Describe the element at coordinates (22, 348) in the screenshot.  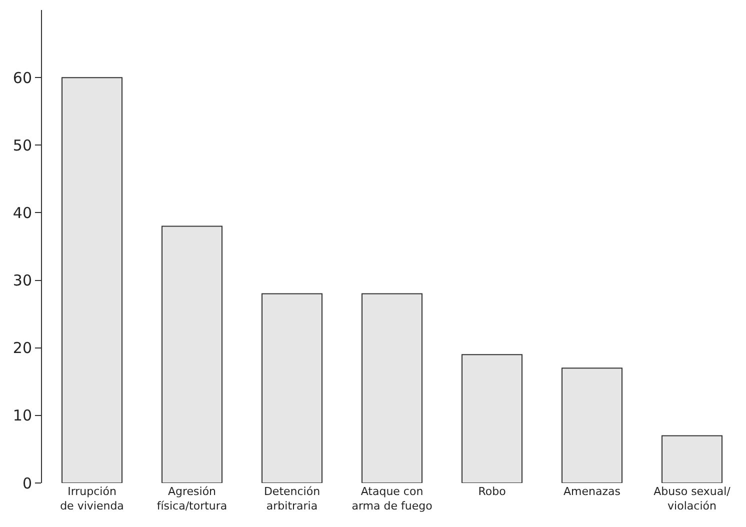
I see `y-tick-label: 20` at that location.